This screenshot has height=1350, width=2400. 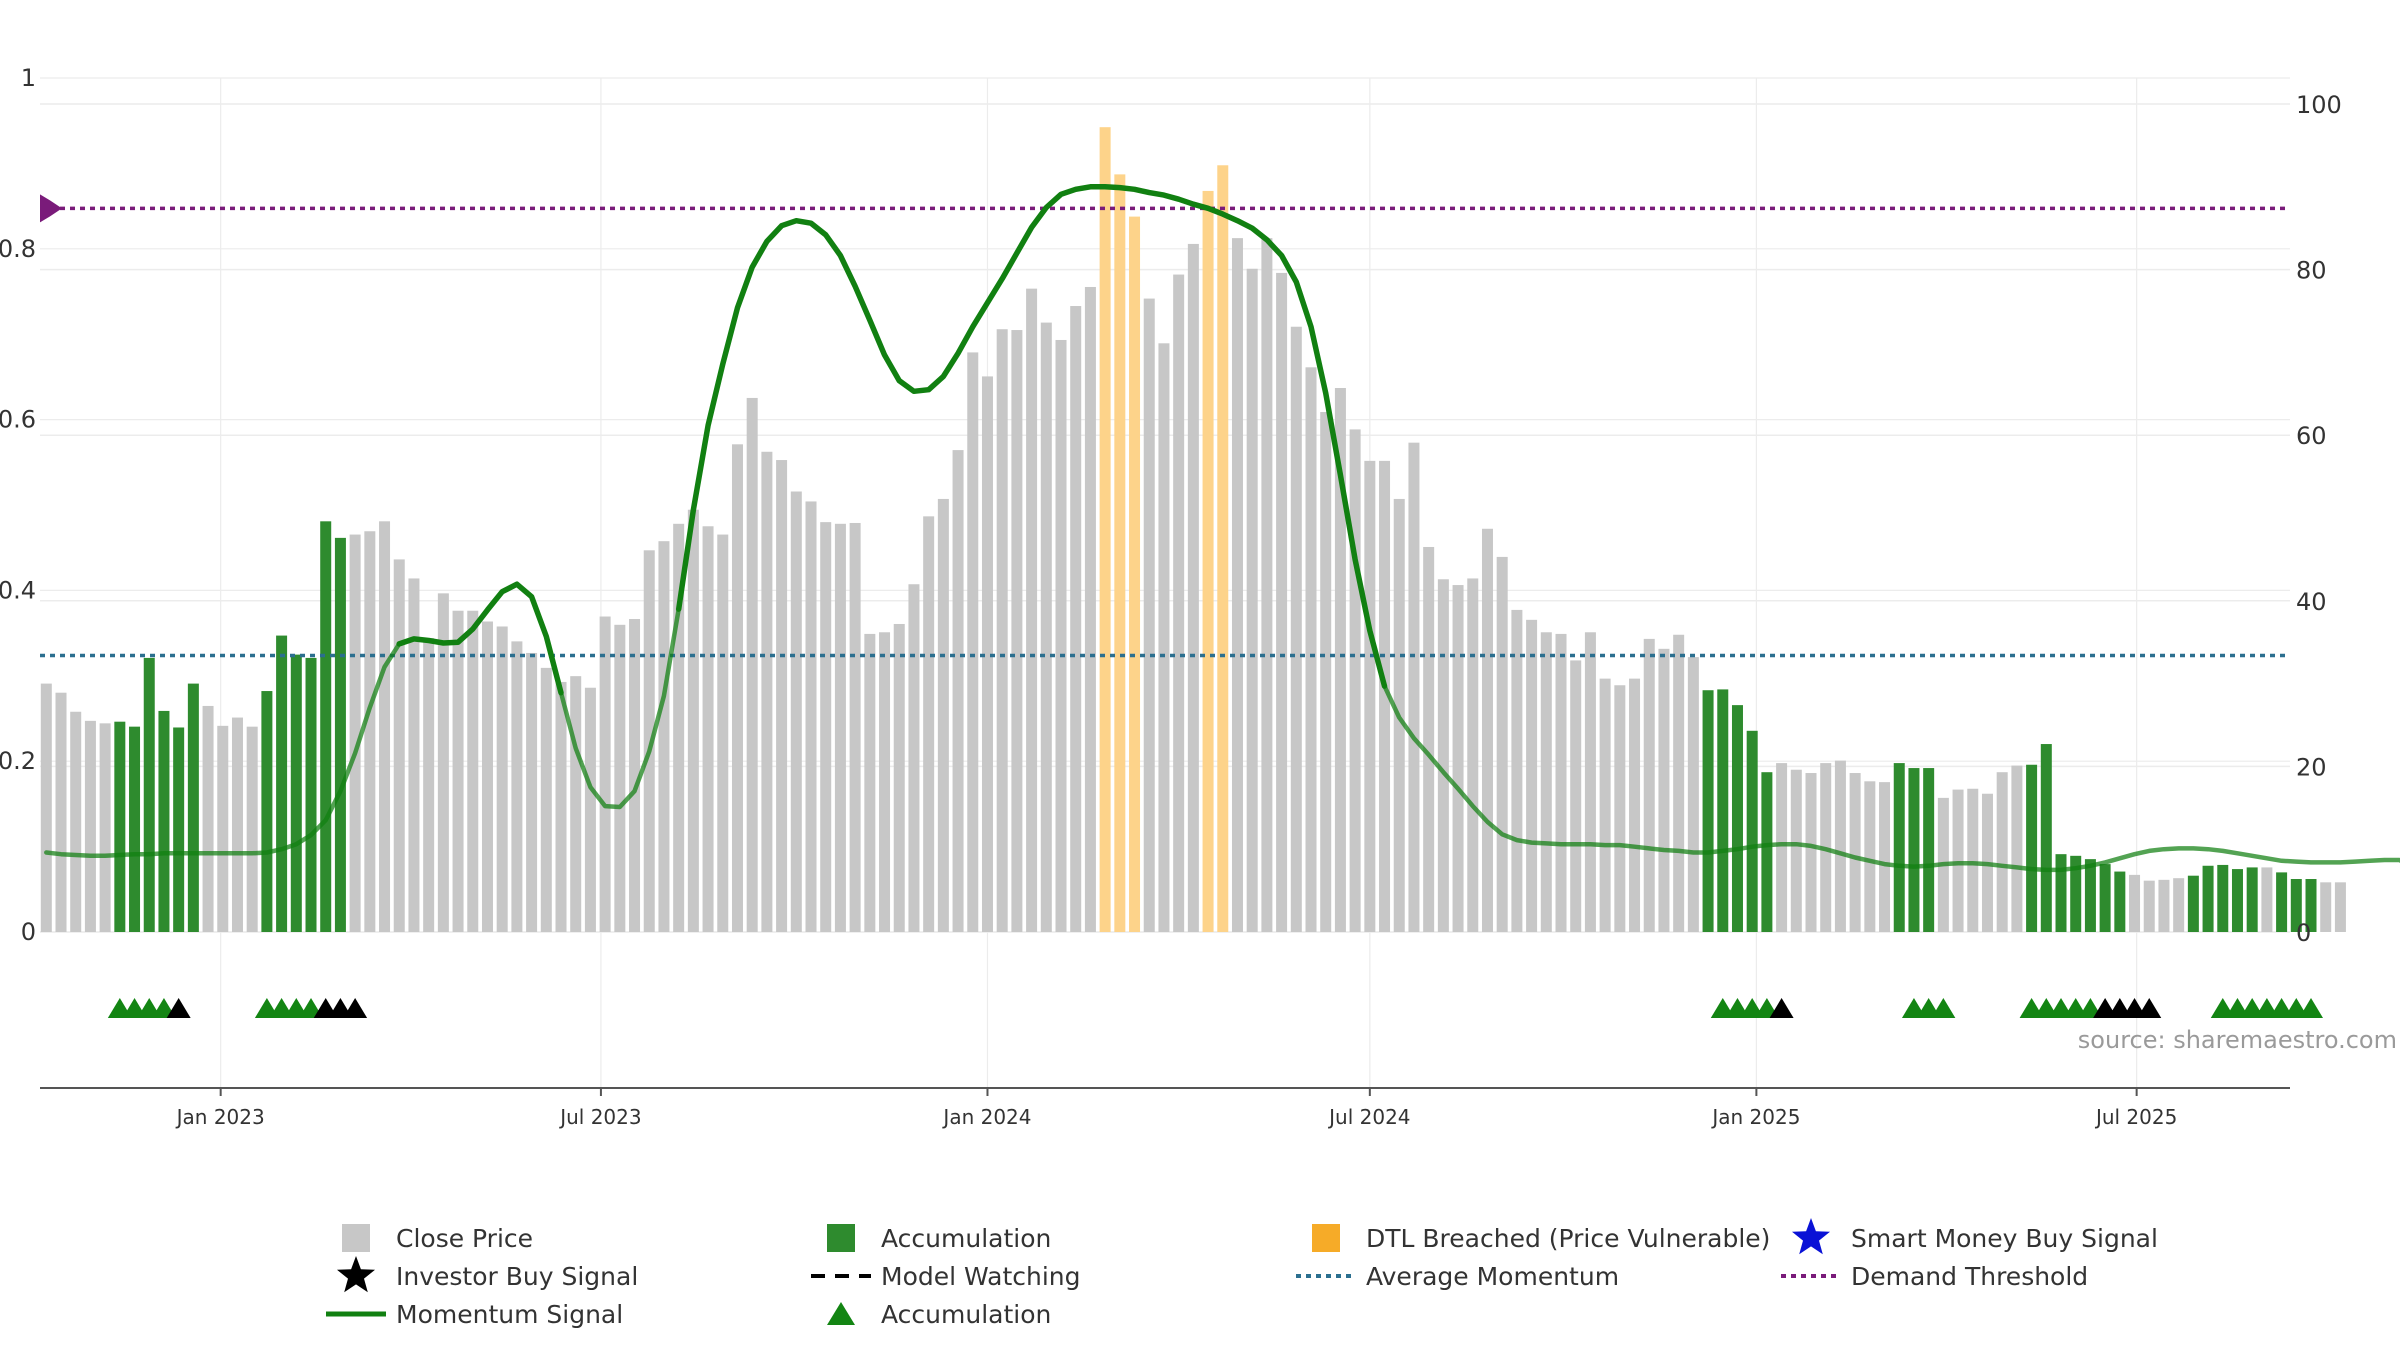 What do you see at coordinates (464, 1238) in the screenshot?
I see `legend-label: Close Price` at bounding box center [464, 1238].